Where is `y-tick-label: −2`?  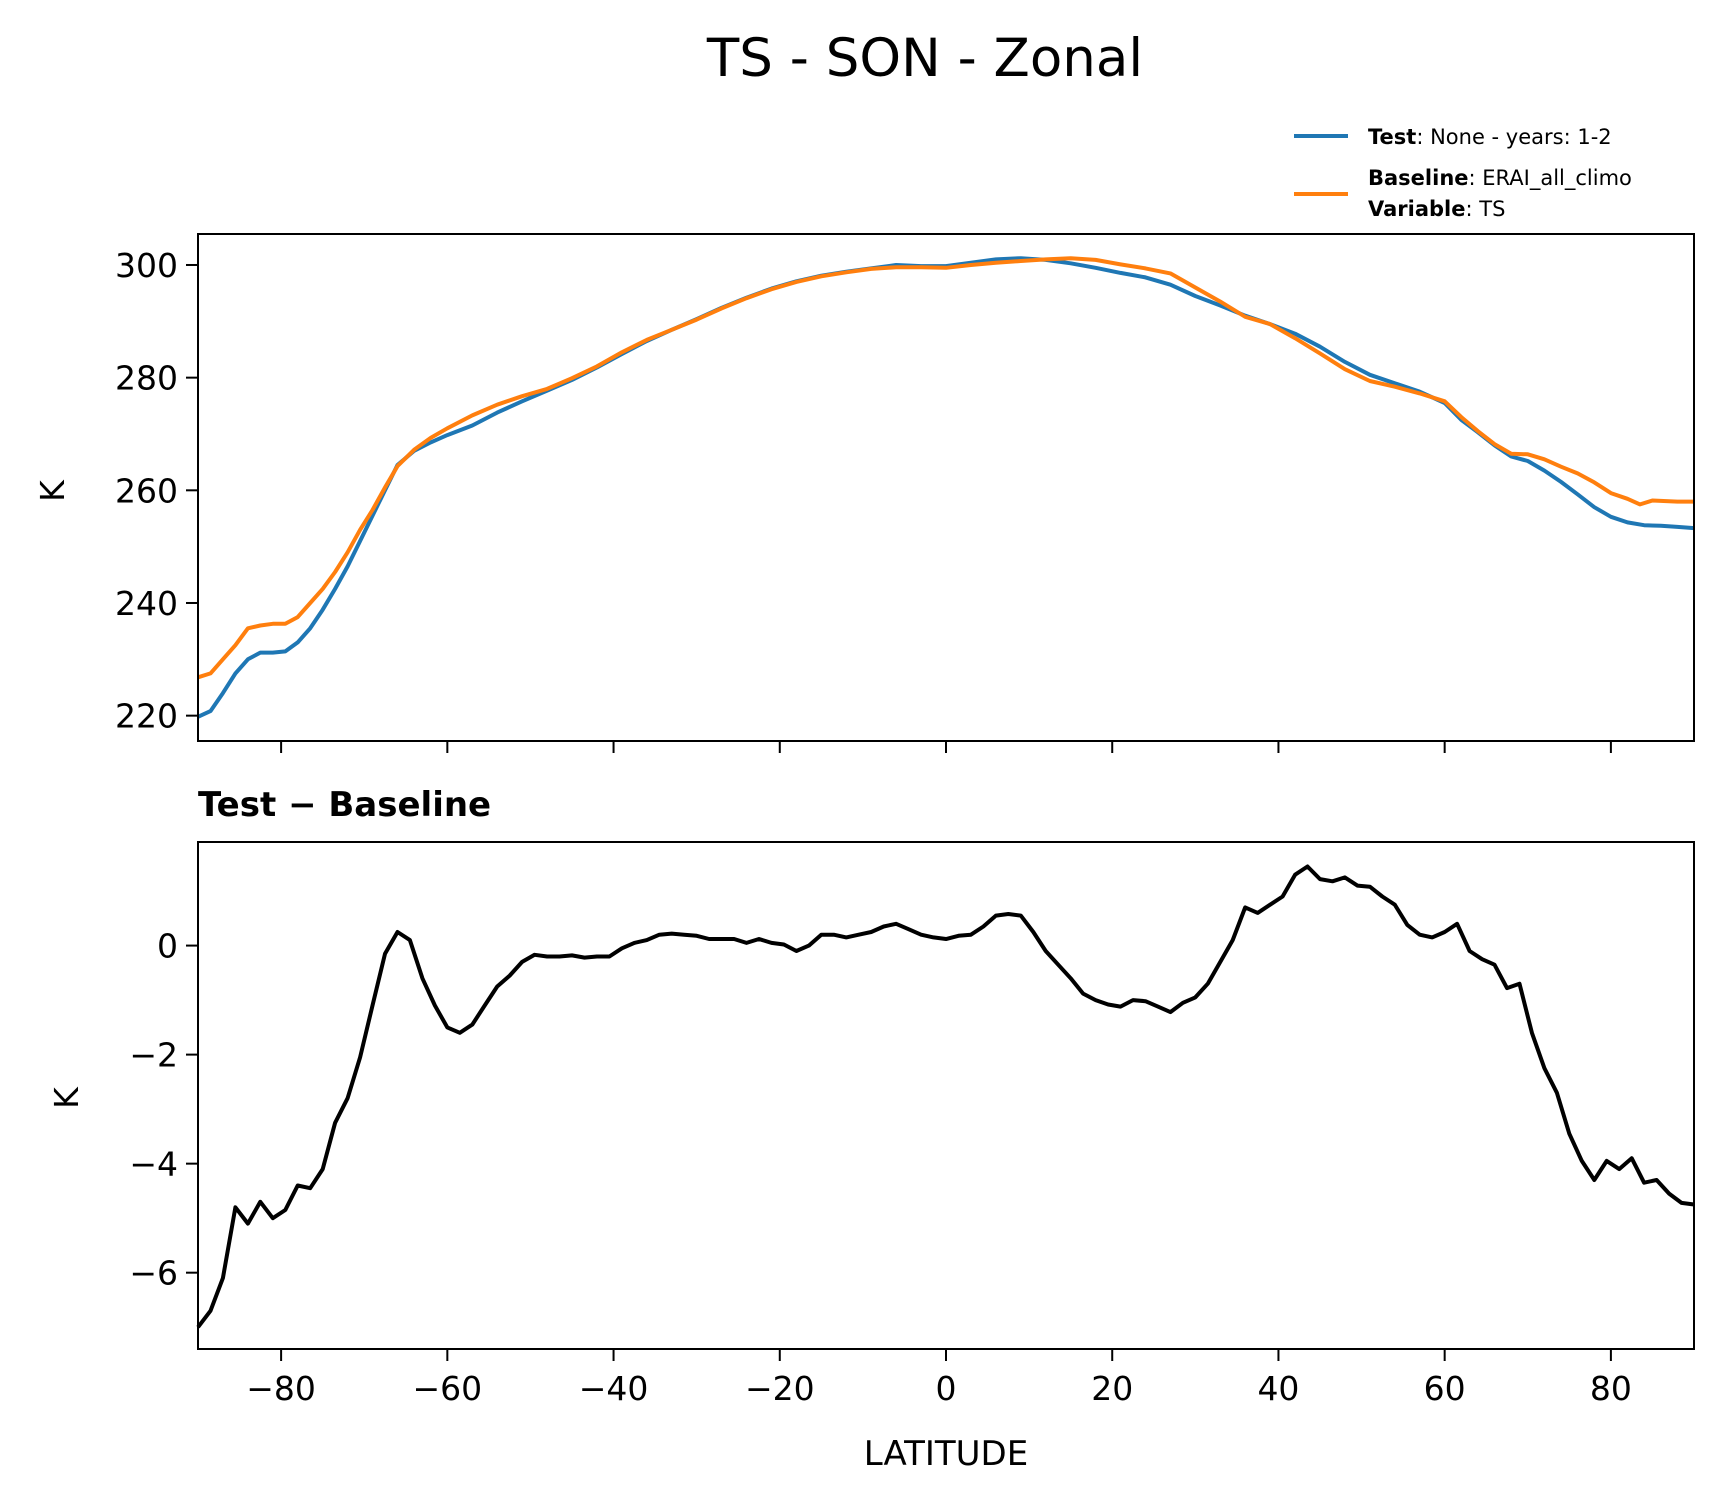
y-tick-label: −2 is located at coordinates (153, 1055).